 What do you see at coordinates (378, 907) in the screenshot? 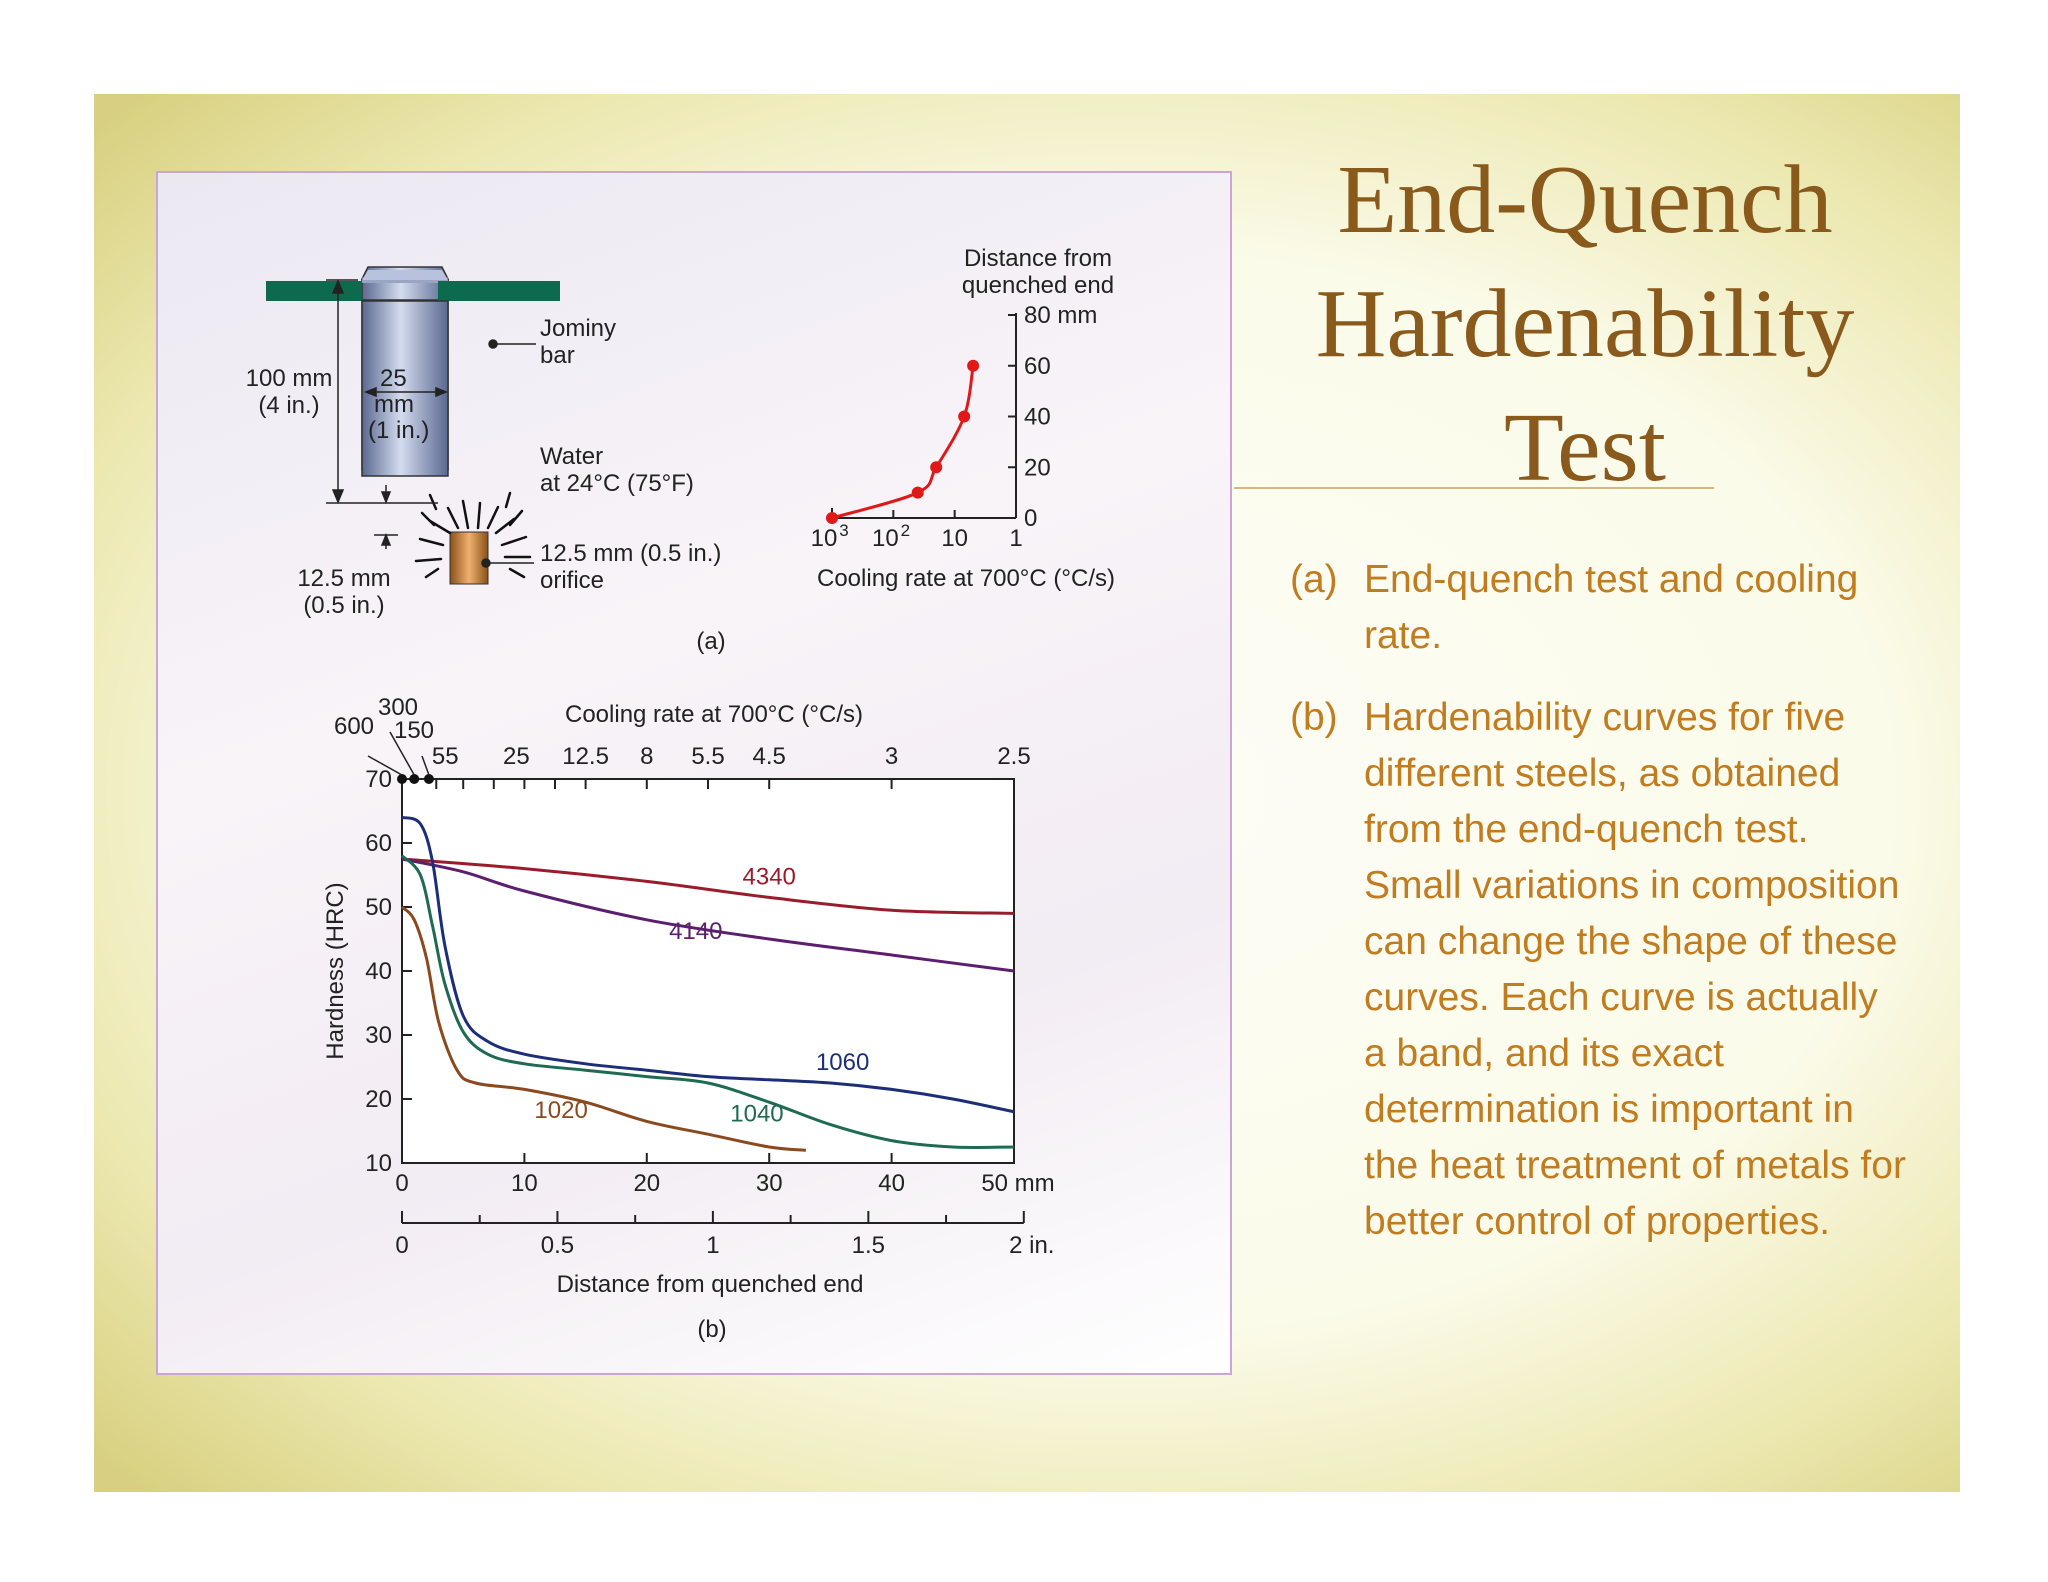
I see `y-tick-label: 50` at bounding box center [378, 907].